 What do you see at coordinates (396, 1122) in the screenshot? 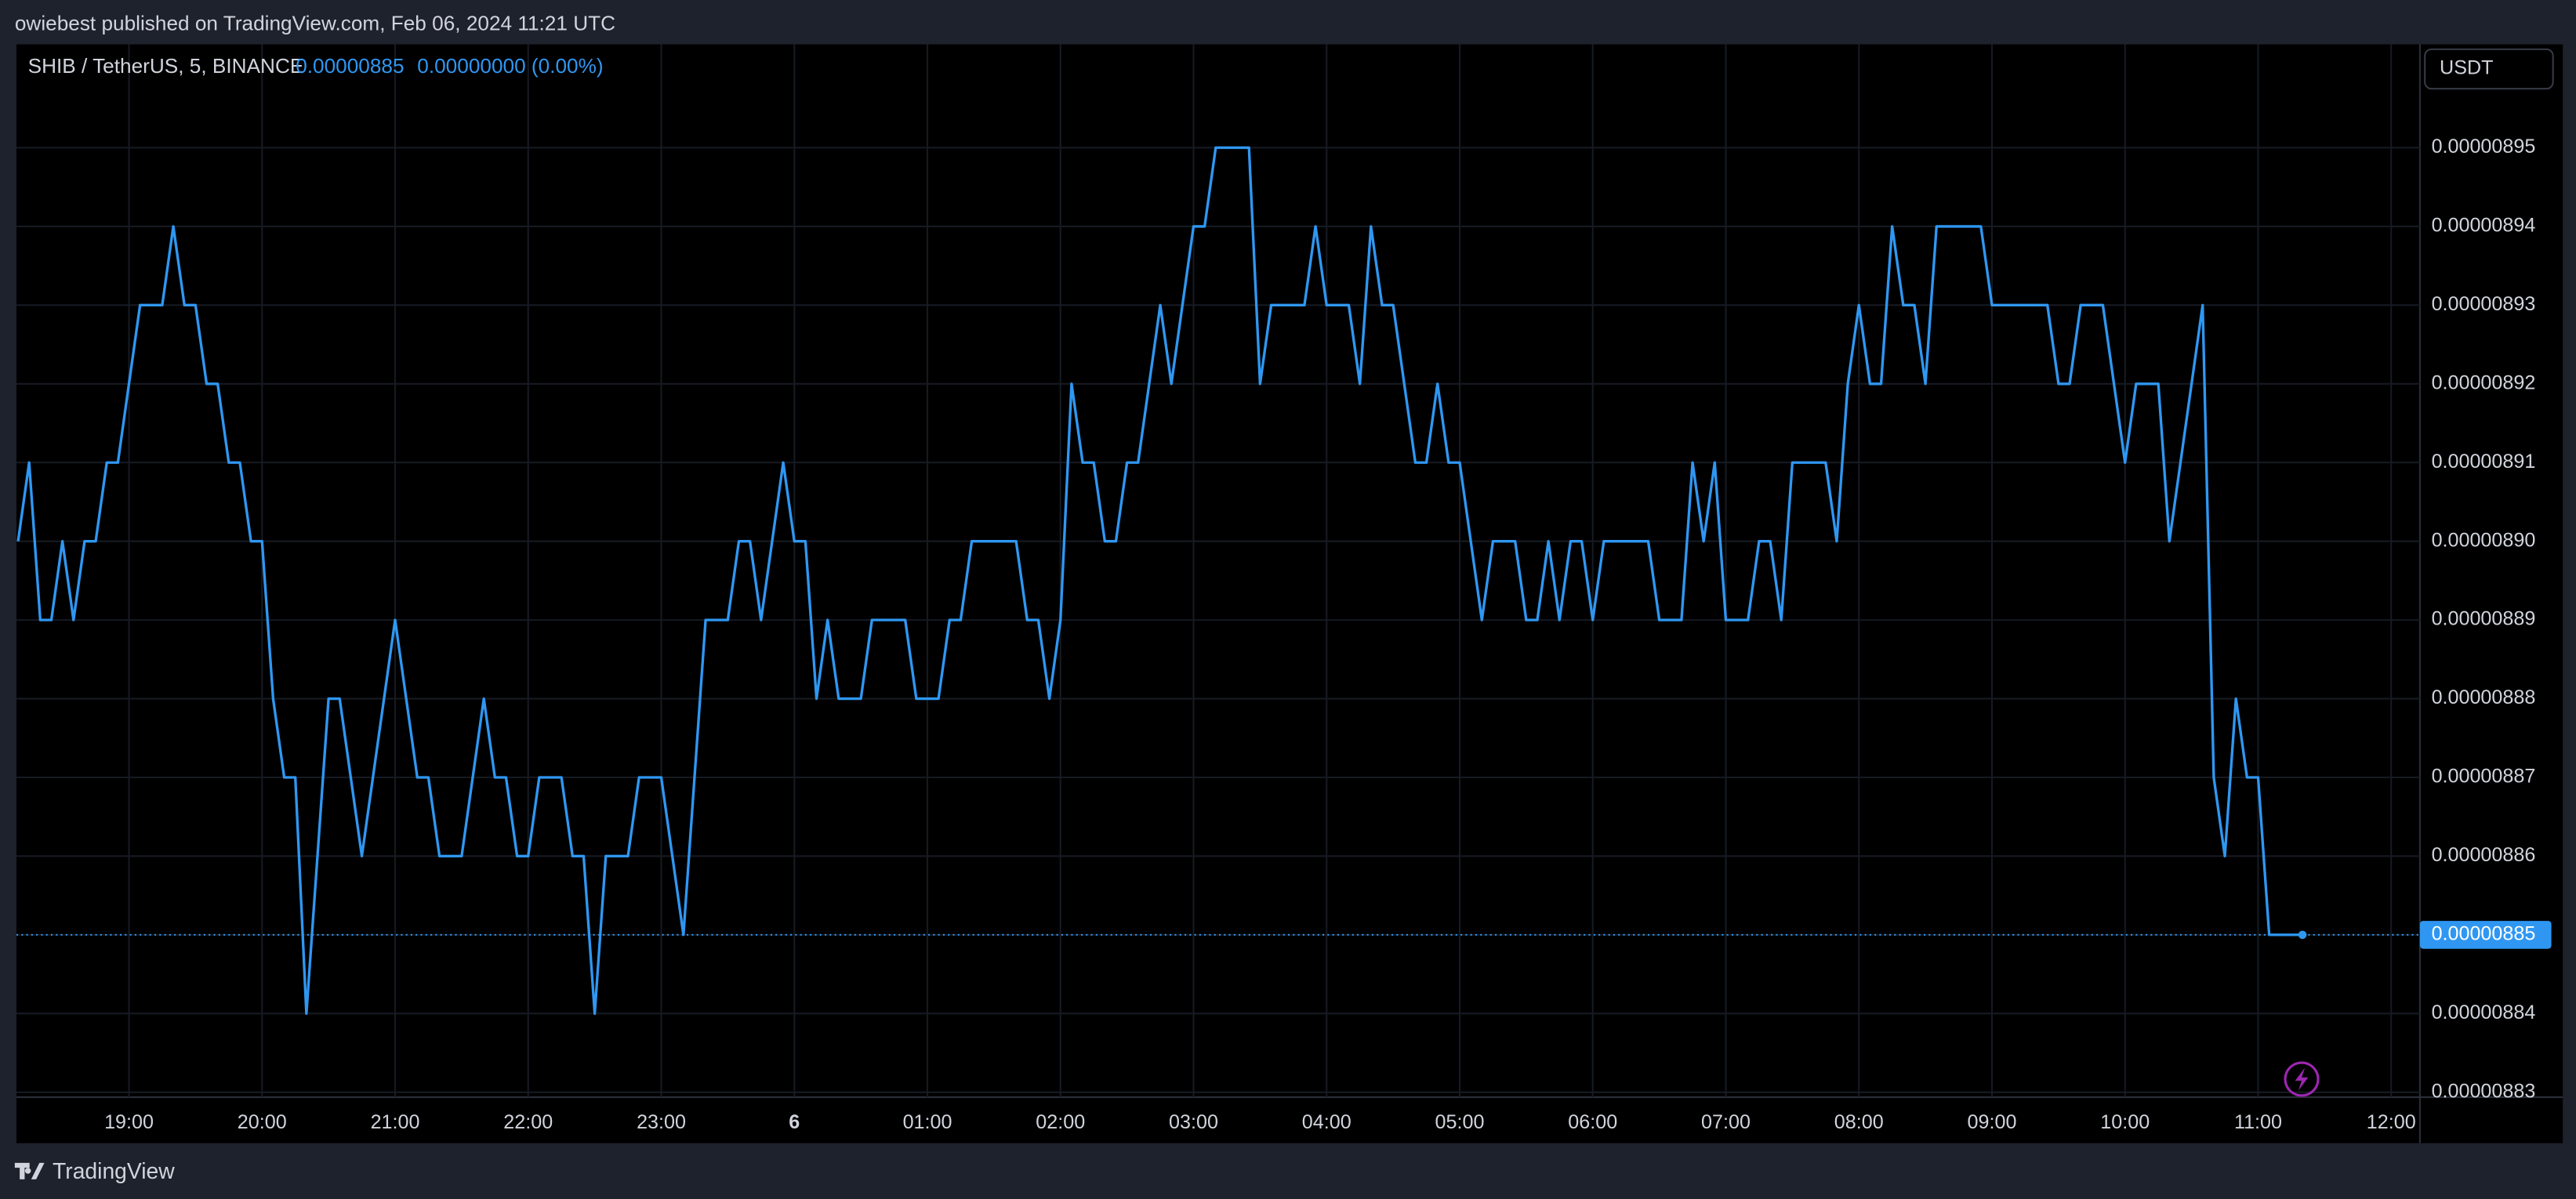
I see `x-tick-label: 21:00` at bounding box center [396, 1122].